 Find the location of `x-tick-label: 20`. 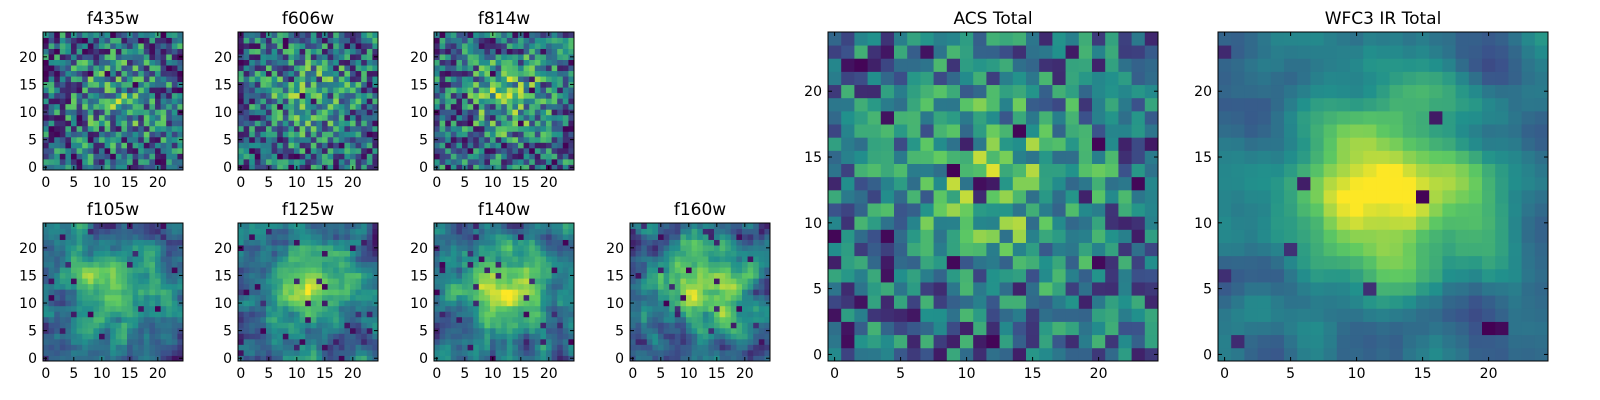

x-tick-label: 20 is located at coordinates (158, 374).